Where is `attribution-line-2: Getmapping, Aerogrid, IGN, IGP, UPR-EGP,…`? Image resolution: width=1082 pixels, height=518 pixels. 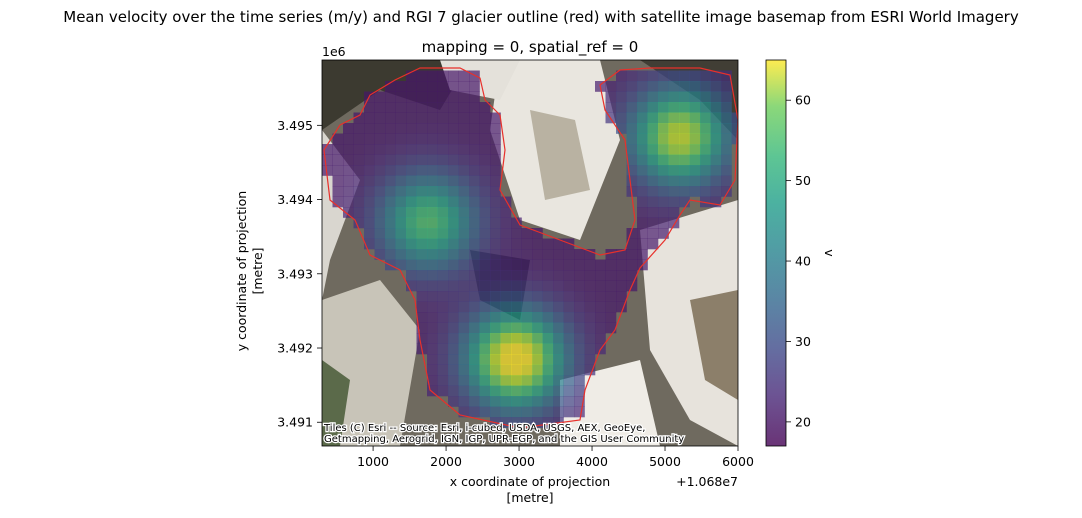
attribution-line-2: Getmapping, Aerogrid, IGN, IGP, UPR-EGP,… is located at coordinates (504, 439).